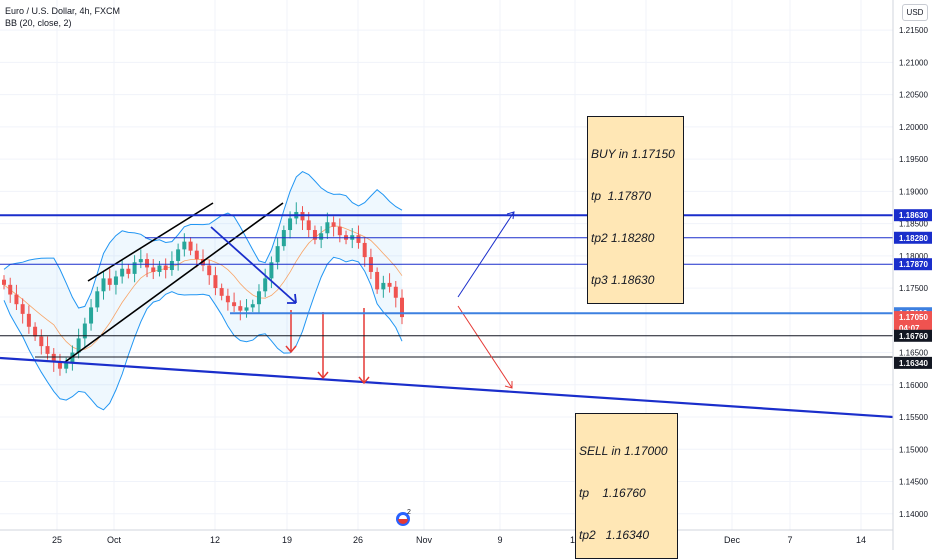  I want to click on symbol-title: Euro / U.S. Dollar, 4h, FXCM, so click(63, 11).